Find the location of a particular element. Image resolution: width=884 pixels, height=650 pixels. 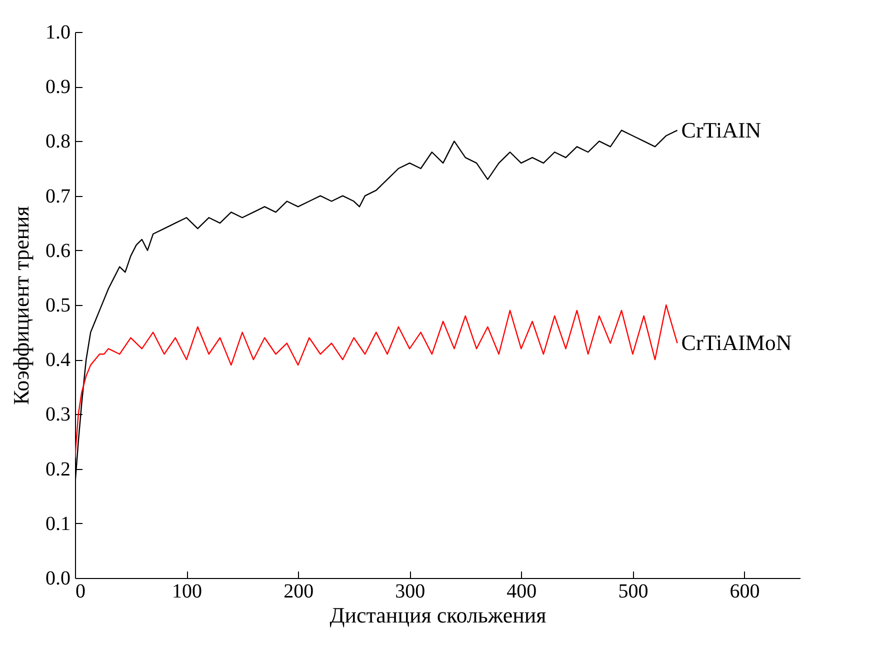

y-tick-label: 0.5 is located at coordinates (58, 305).